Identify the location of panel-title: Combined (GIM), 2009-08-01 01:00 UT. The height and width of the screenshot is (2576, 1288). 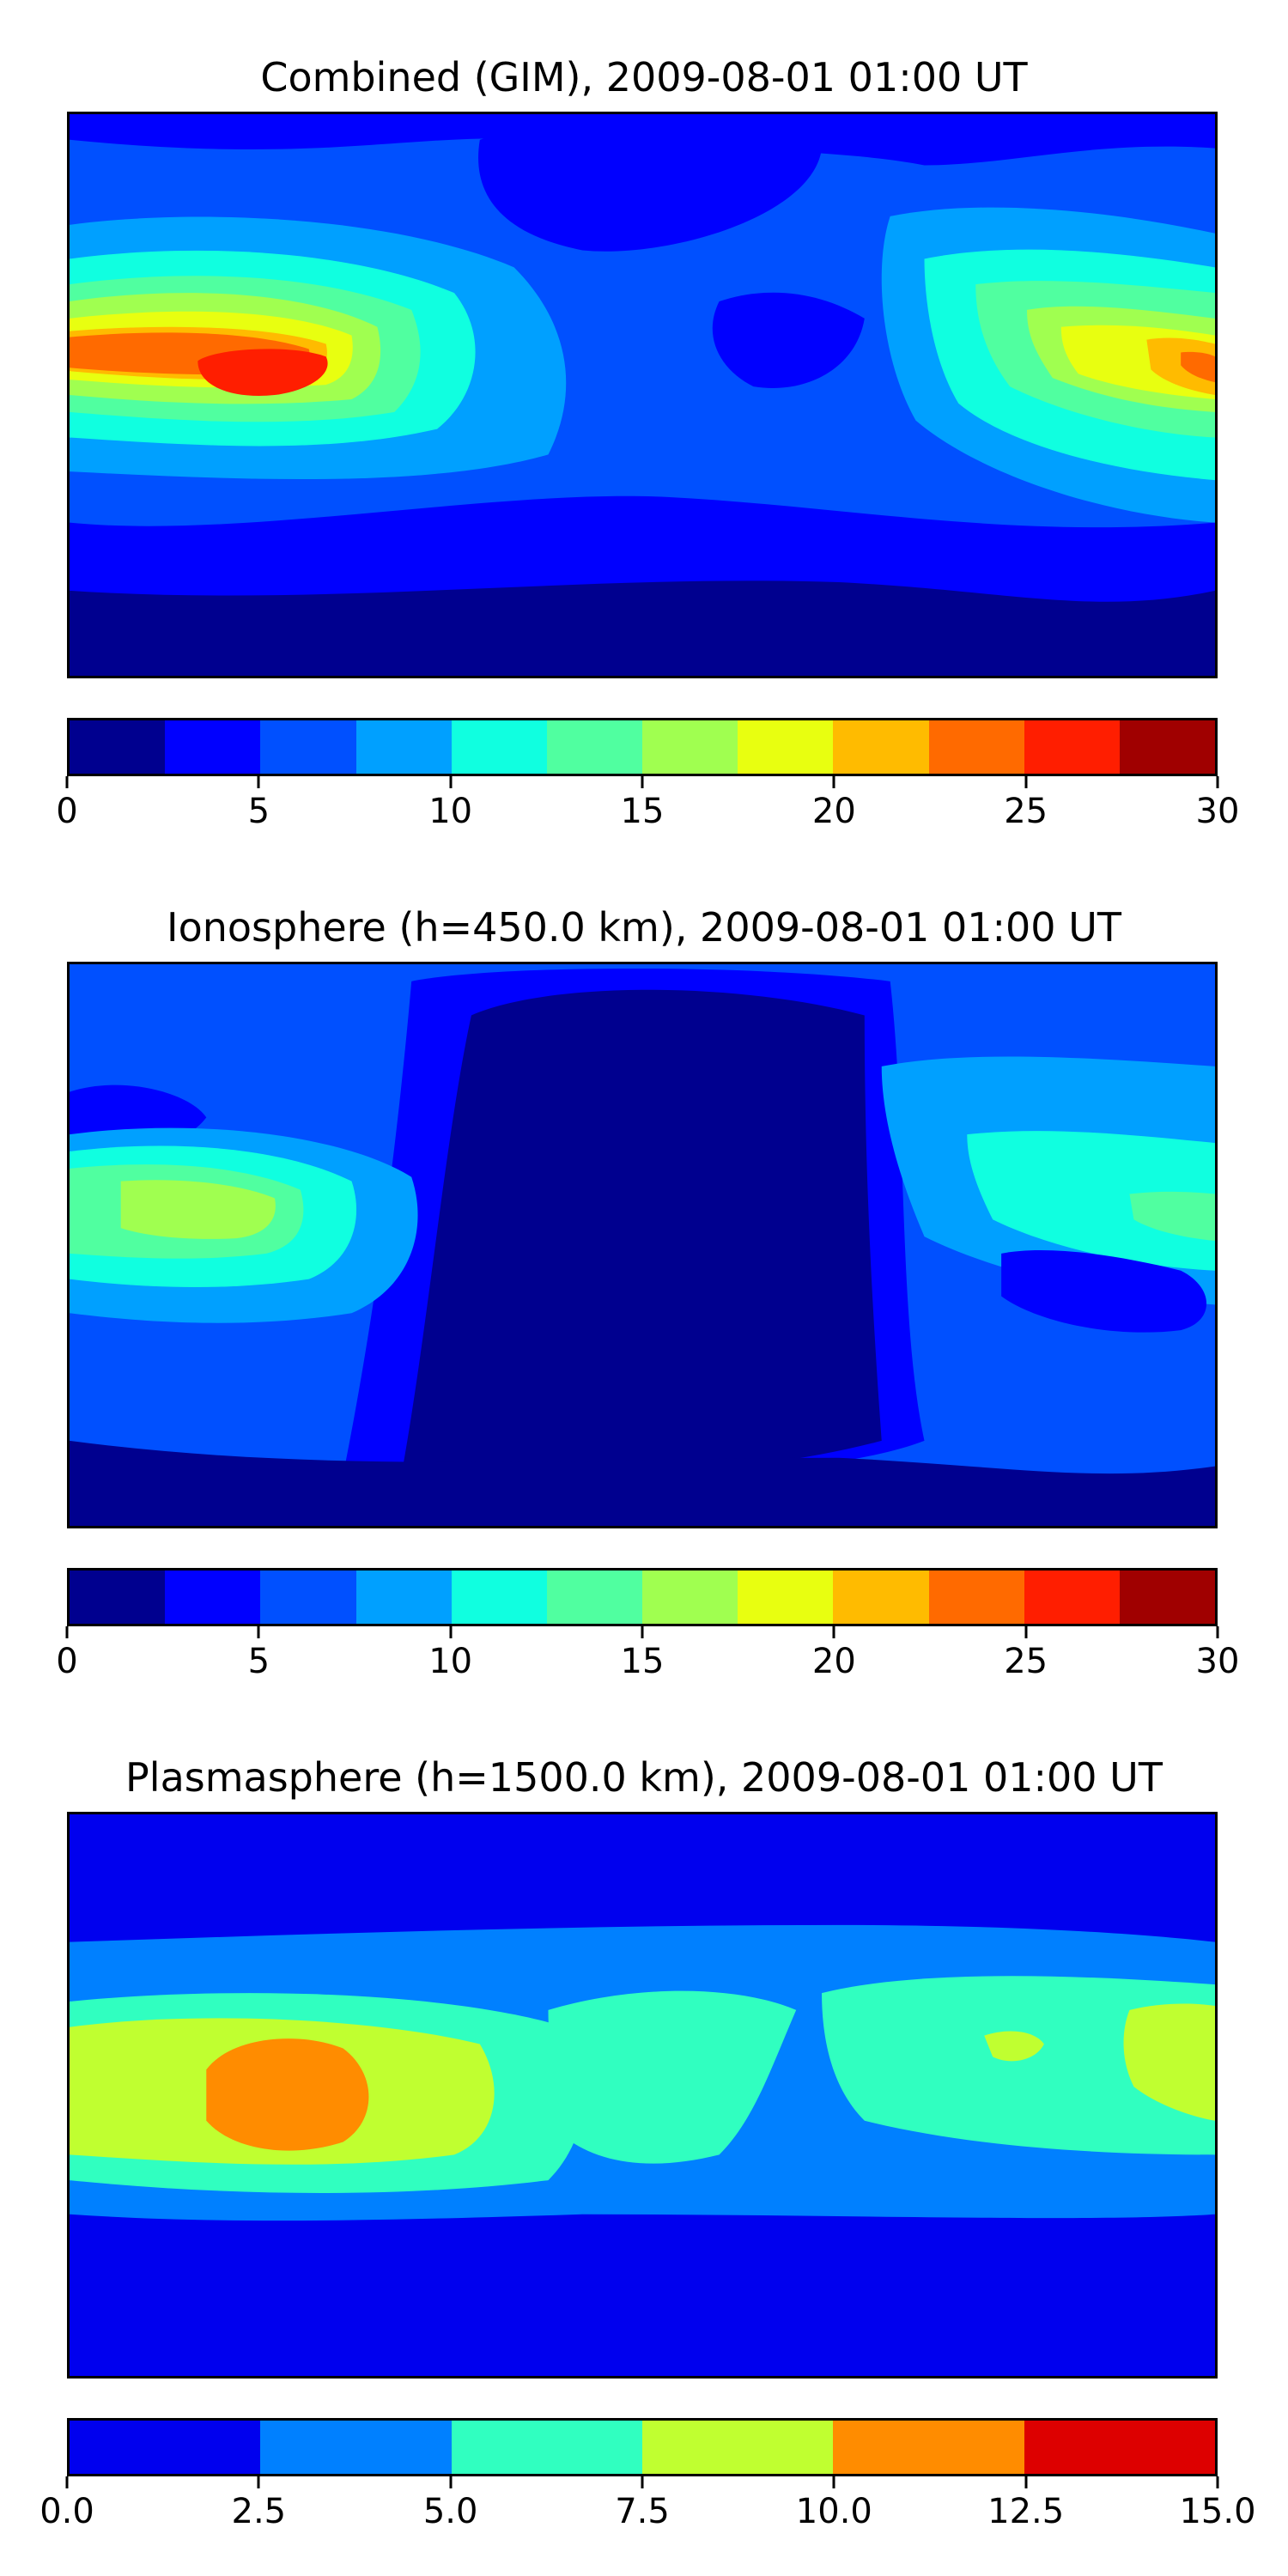
(644, 77).